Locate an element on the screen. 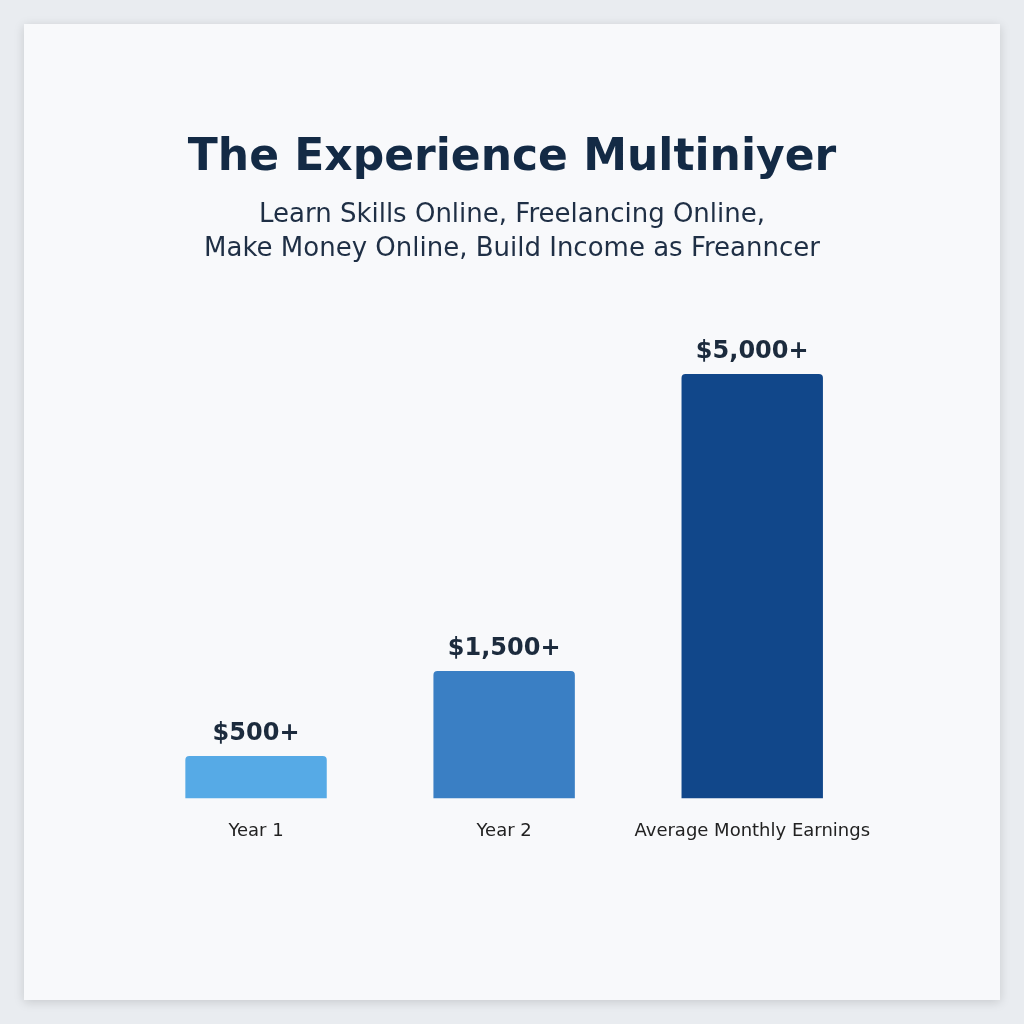 Image resolution: width=1024 pixels, height=1024 pixels. data-label: $1,500+ is located at coordinates (504, 647).